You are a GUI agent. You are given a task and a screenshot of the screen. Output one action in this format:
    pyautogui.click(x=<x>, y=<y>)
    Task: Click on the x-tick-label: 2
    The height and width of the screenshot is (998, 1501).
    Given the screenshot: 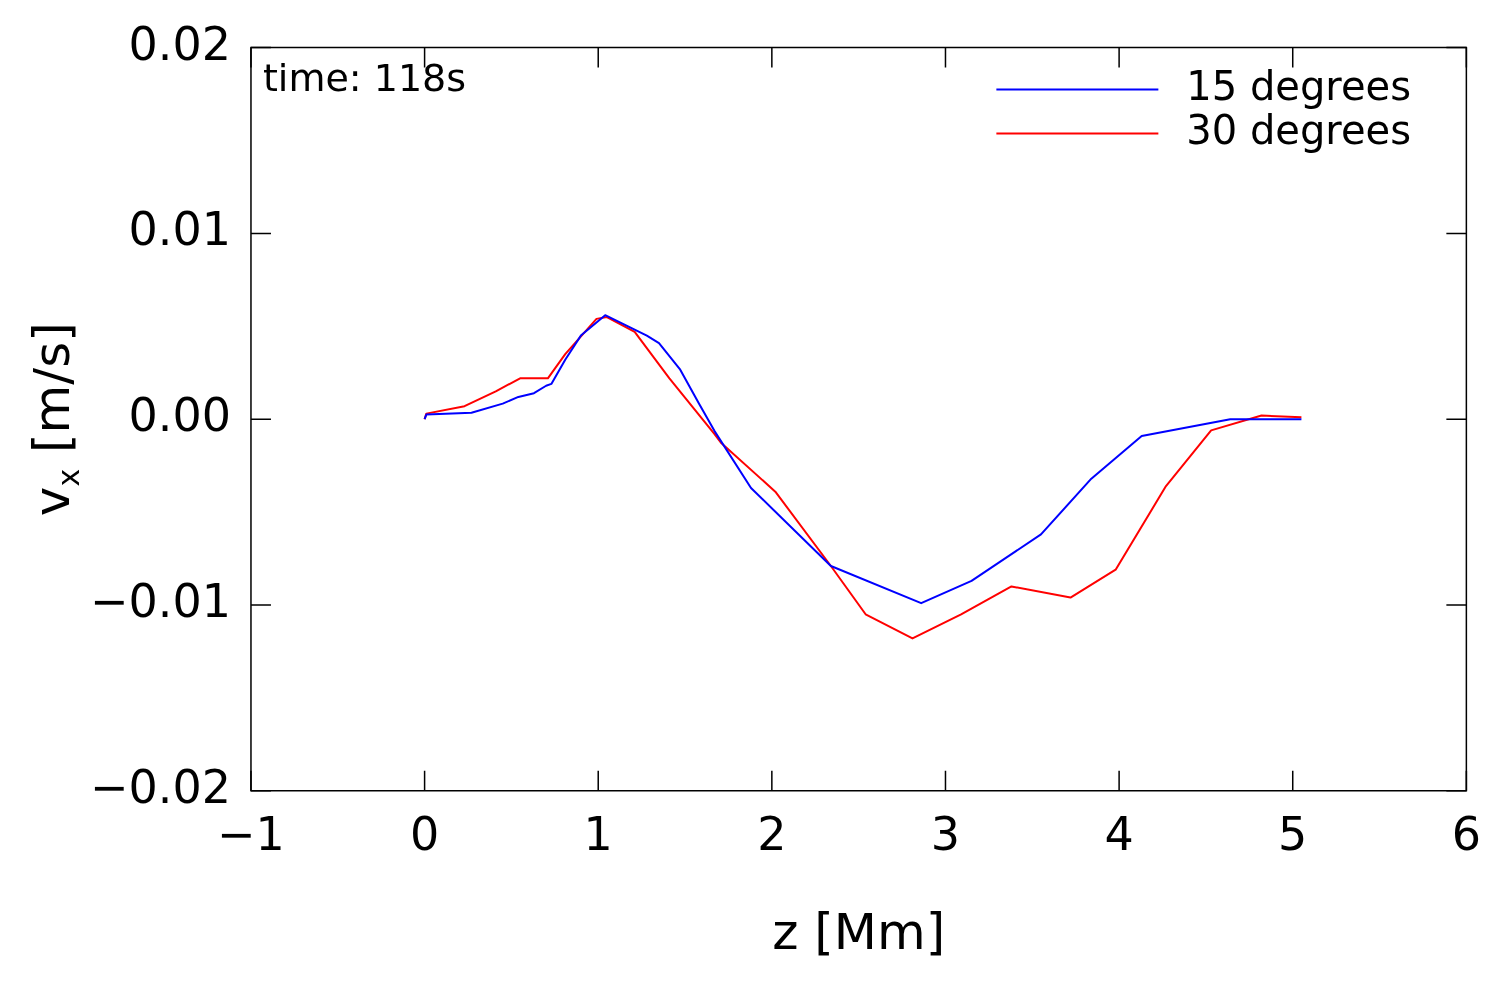 What is the action you would take?
    pyautogui.click(x=772, y=834)
    